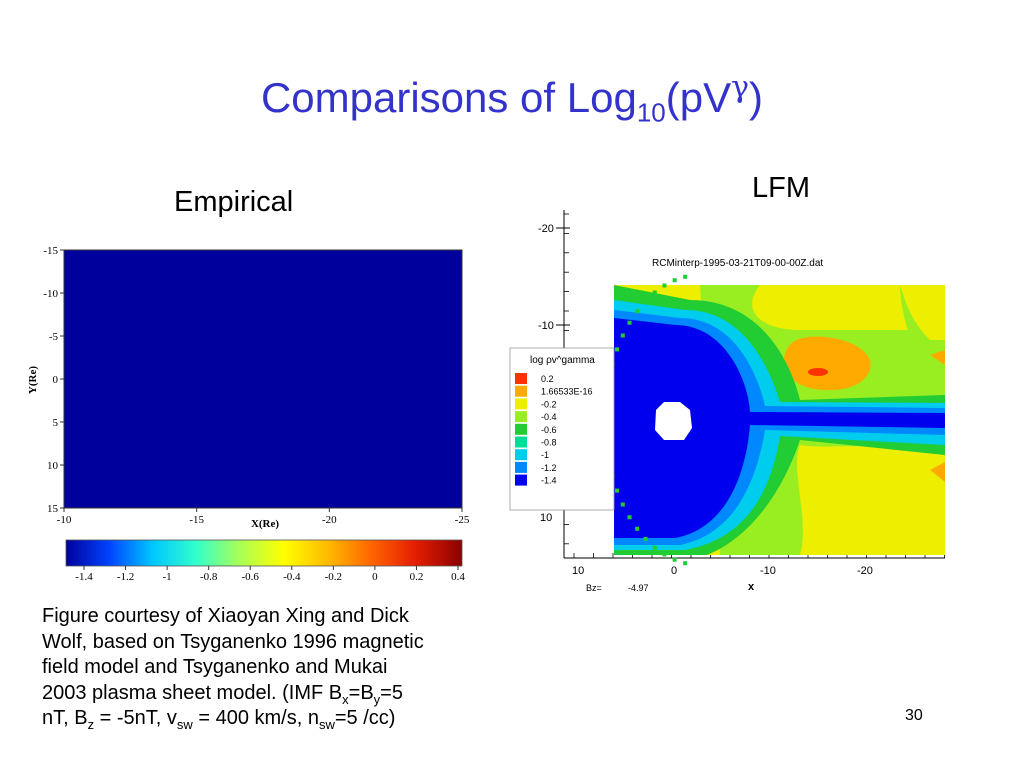  What do you see at coordinates (33, 380) in the screenshot?
I see `empirical-y-axis-label: Y(Re)` at bounding box center [33, 380].